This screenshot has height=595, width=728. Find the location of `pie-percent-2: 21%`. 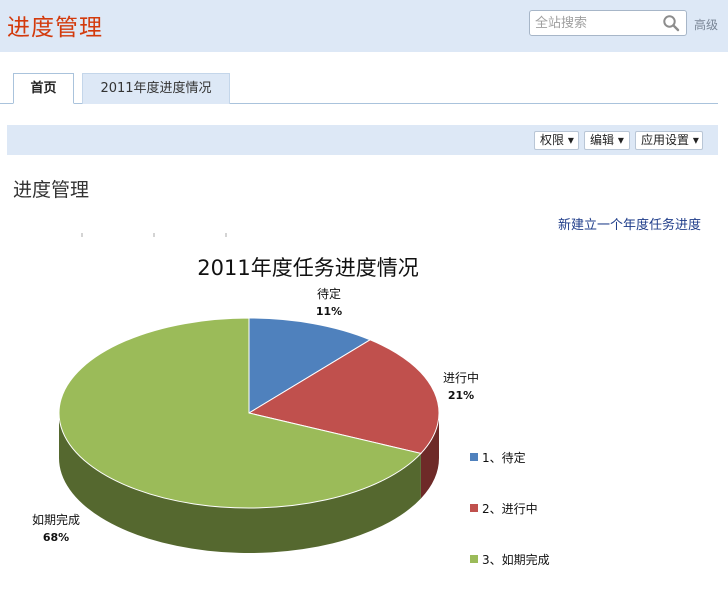

pie-percent-2: 21% is located at coordinates (461, 395).